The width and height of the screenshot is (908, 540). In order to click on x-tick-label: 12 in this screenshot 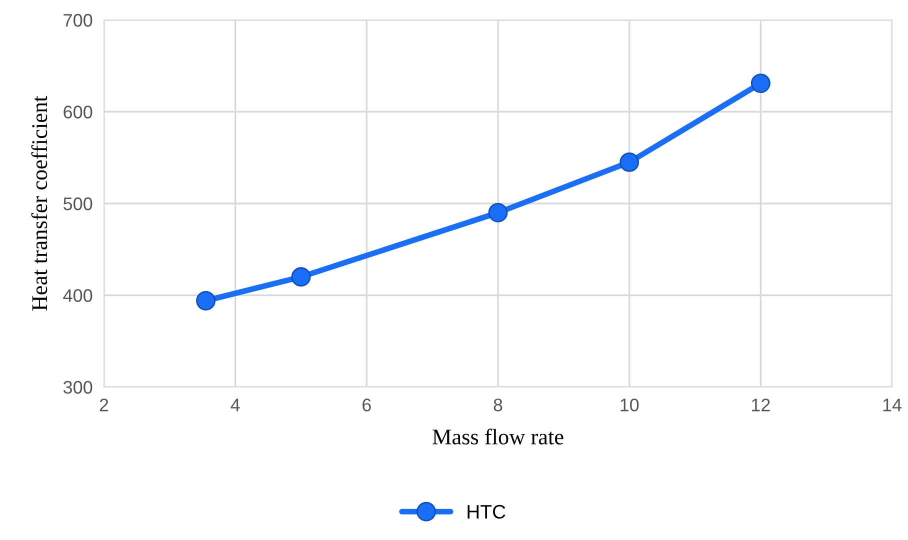, I will do `click(761, 405)`.